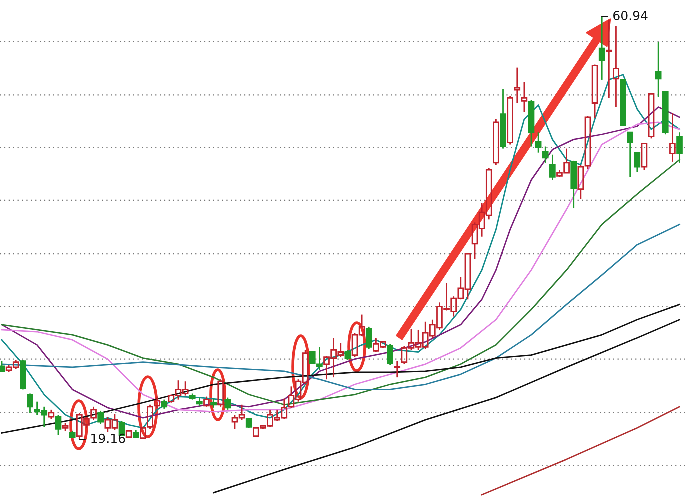 This screenshot has height=497, width=685. What do you see at coordinates (109, 439) in the screenshot?
I see `annotation: 19.16` at bounding box center [109, 439].